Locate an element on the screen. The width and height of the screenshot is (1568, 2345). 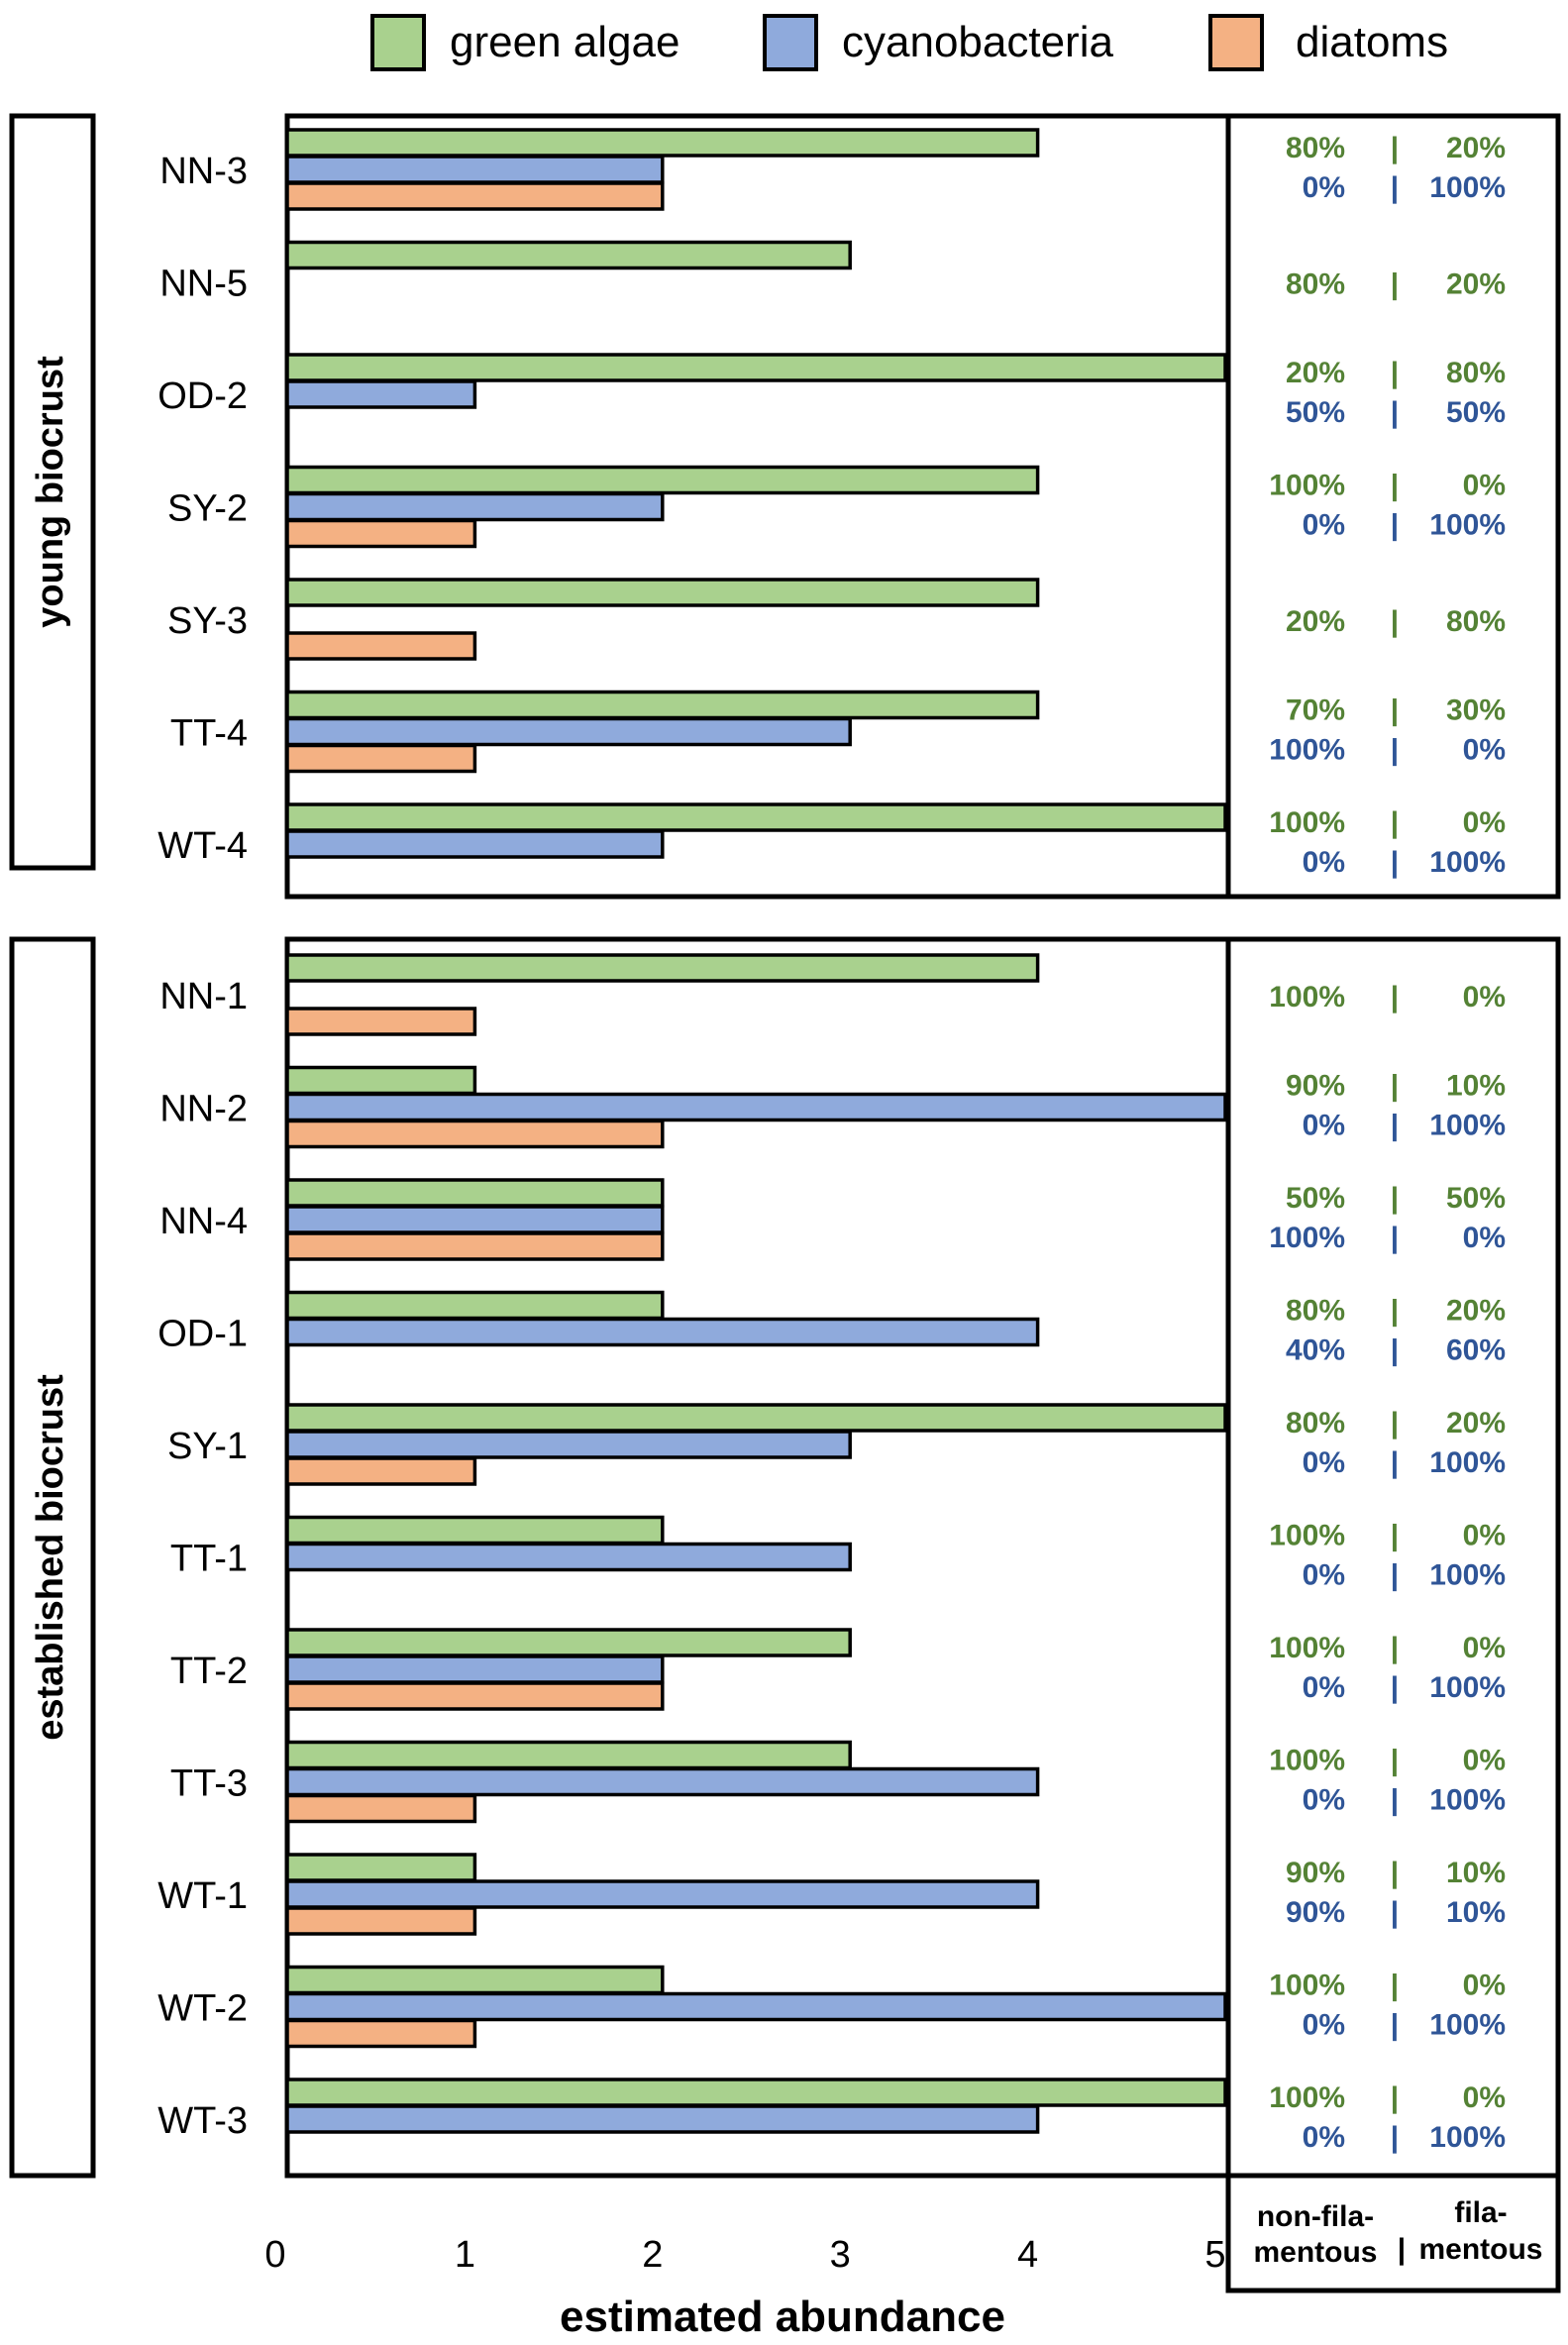
cyano-nonfilamentous-pct: 90% is located at coordinates (1316, 1912).